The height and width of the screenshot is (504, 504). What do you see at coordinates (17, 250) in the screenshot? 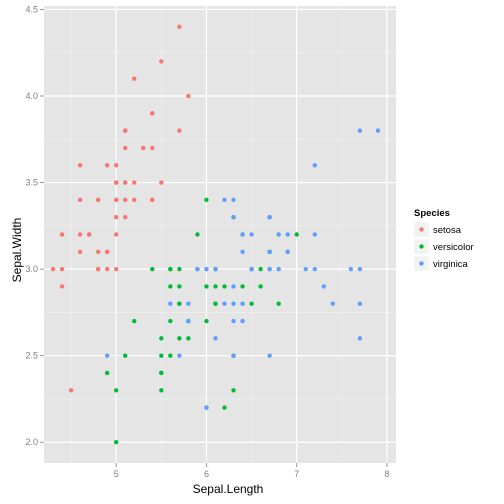
I see `y-axis-title: Sepal.Width` at bounding box center [17, 250].